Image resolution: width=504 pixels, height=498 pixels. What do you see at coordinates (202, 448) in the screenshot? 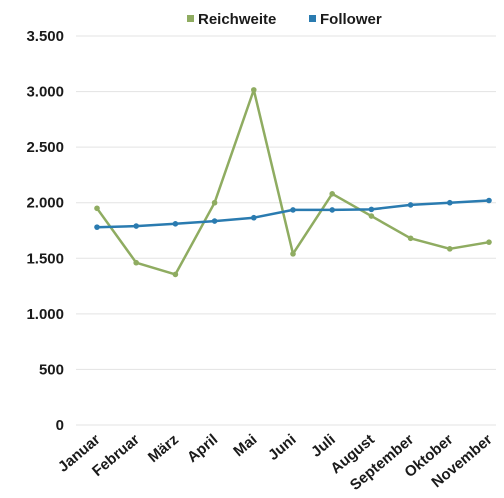
I see `x-tick-label: April` at bounding box center [202, 448].